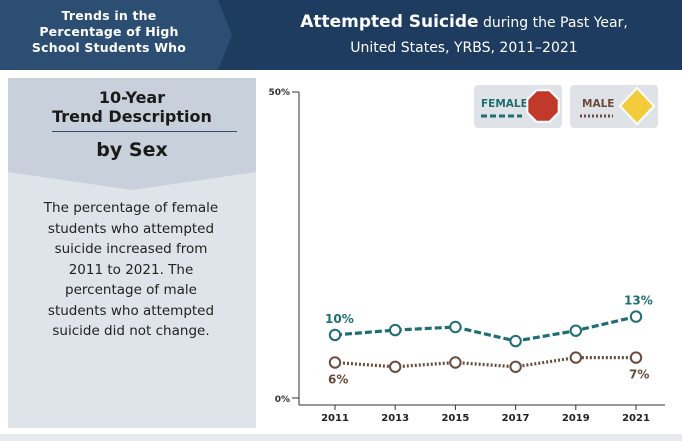  Describe the element at coordinates (553, 23) in the screenshot. I see `title-rest: during the Past Year,` at that location.